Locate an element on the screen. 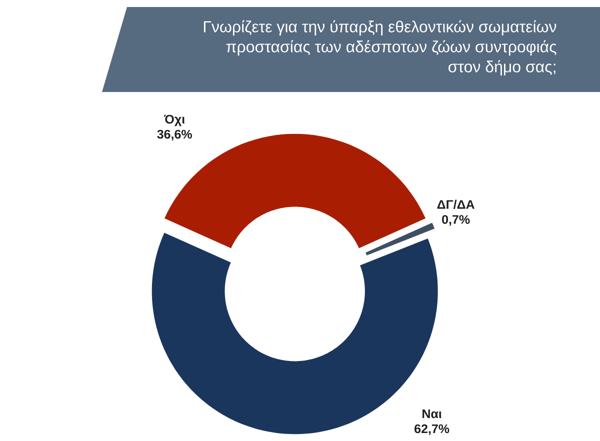 This screenshot has width=600, height=441. slice-label: Όχι is located at coordinates (174, 120).